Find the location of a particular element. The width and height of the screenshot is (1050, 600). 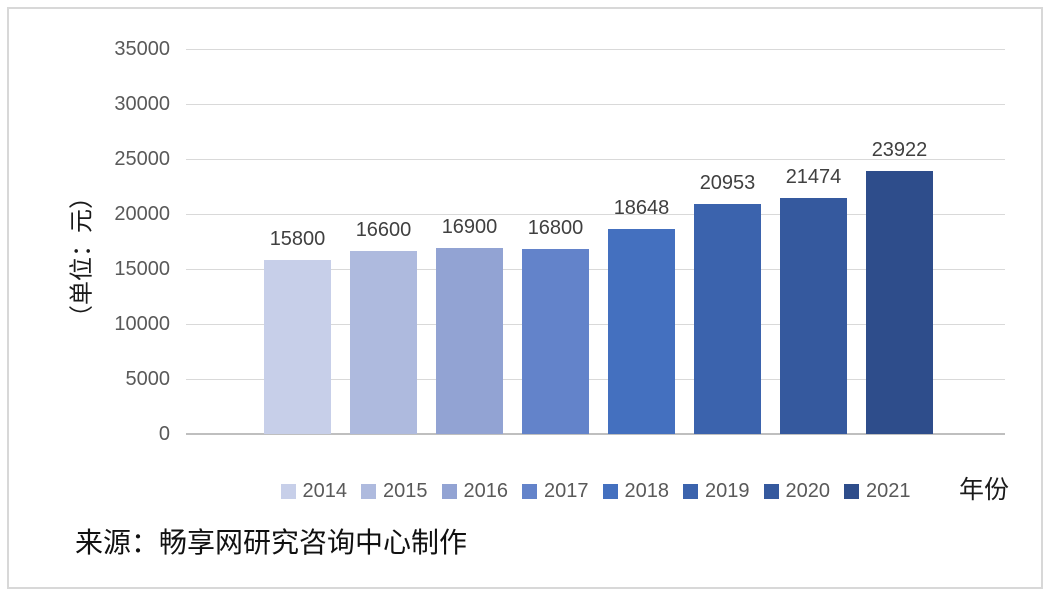

y-tick-label: 35000 is located at coordinates (142, 49).